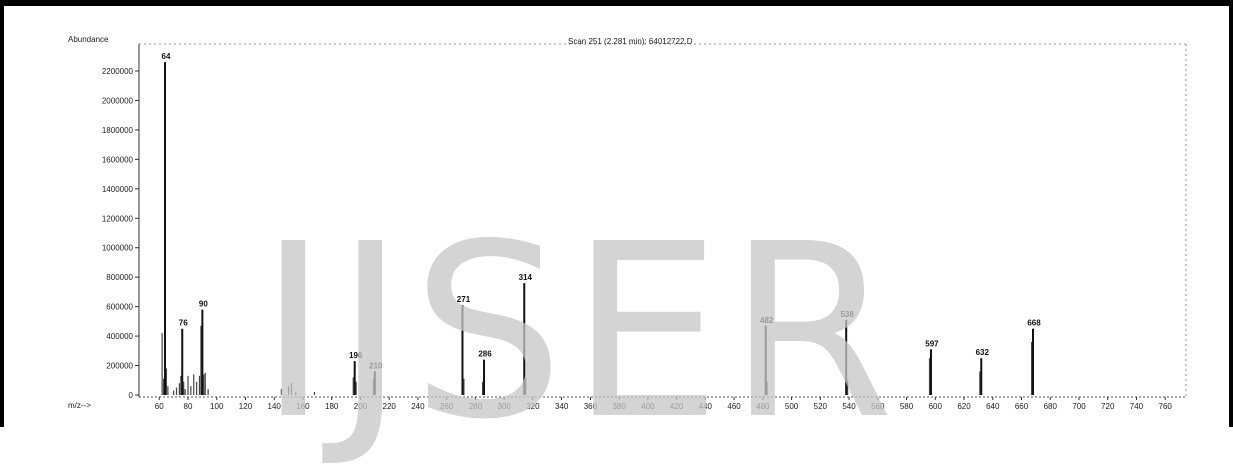  Describe the element at coordinates (118, 71) in the screenshot. I see `y-tick-label: 2200000` at that location.